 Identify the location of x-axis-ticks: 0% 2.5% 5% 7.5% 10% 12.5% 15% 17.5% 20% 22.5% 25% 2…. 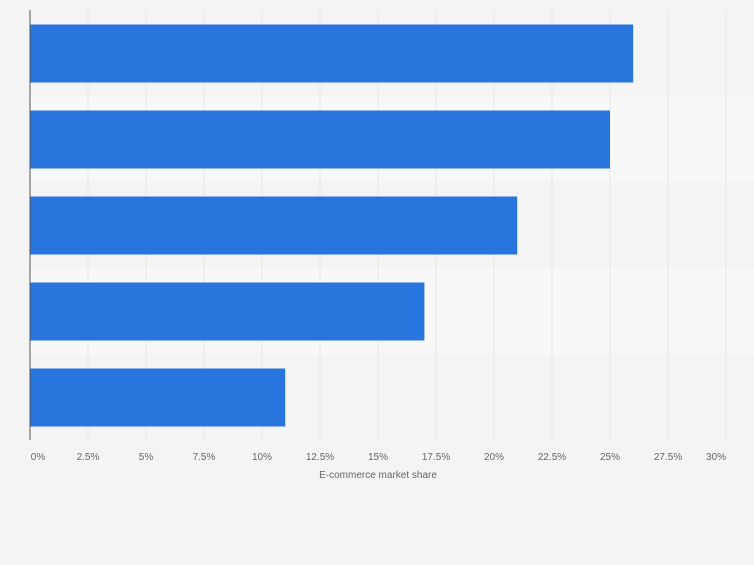
(378, 457).